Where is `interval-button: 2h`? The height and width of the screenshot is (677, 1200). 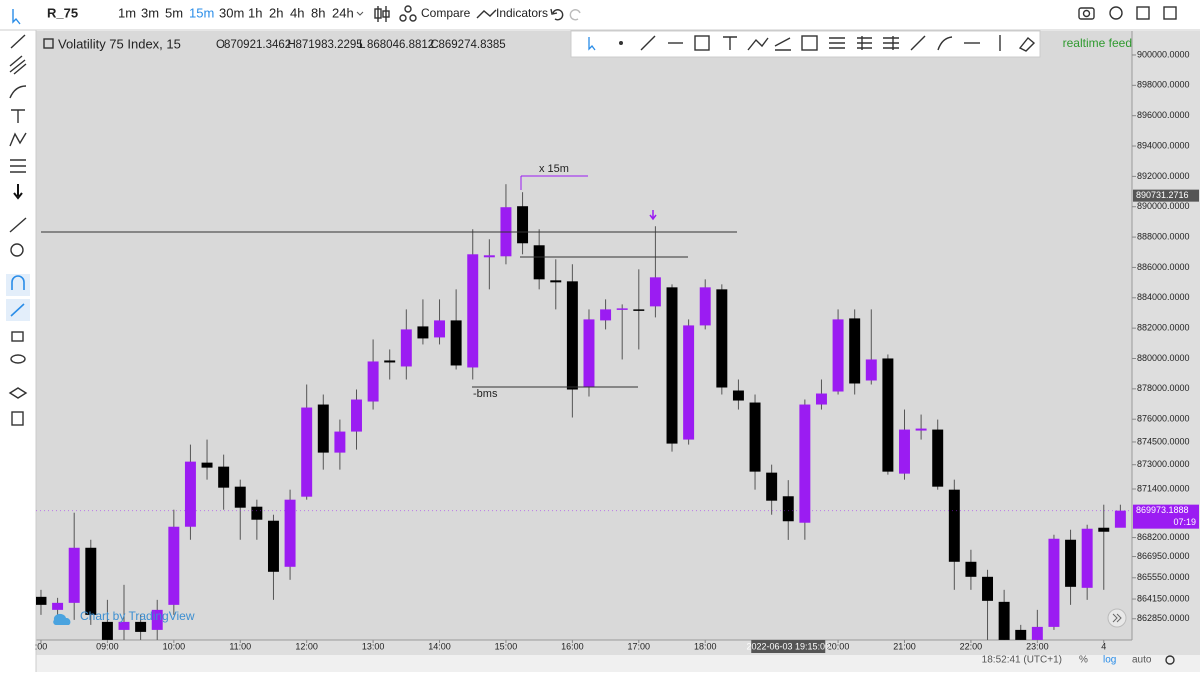
interval-button: 2h is located at coordinates (276, 12).